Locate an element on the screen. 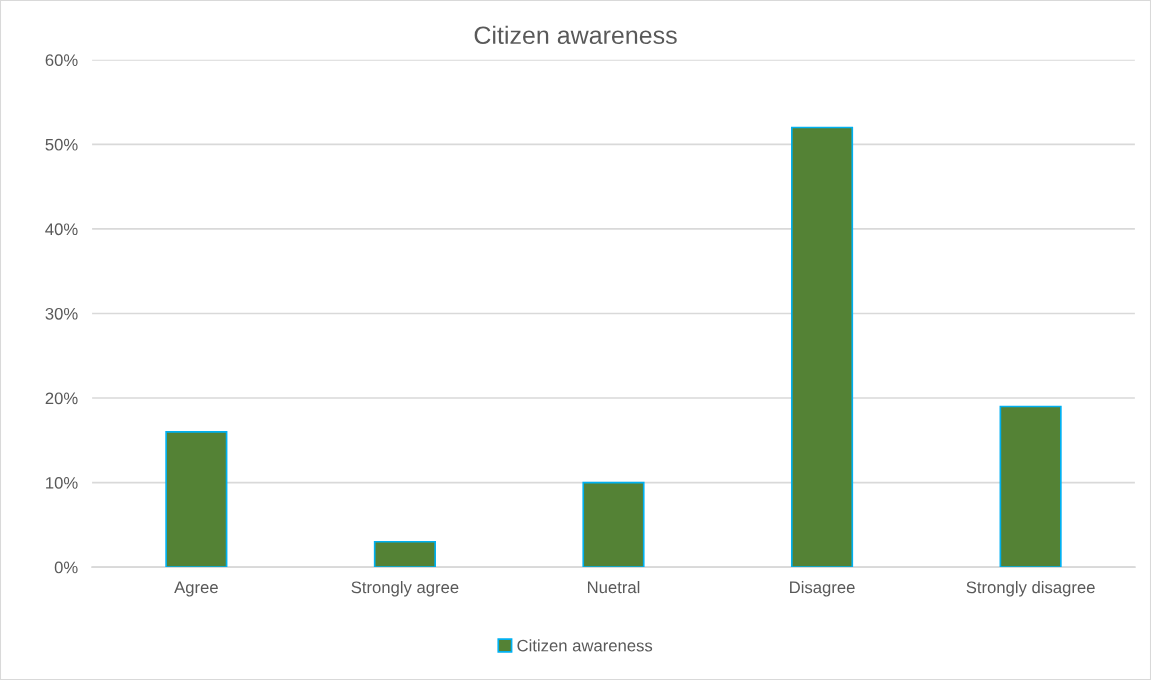 This screenshot has height=680, width=1151. x-tick-label: Agree is located at coordinates (196, 589).